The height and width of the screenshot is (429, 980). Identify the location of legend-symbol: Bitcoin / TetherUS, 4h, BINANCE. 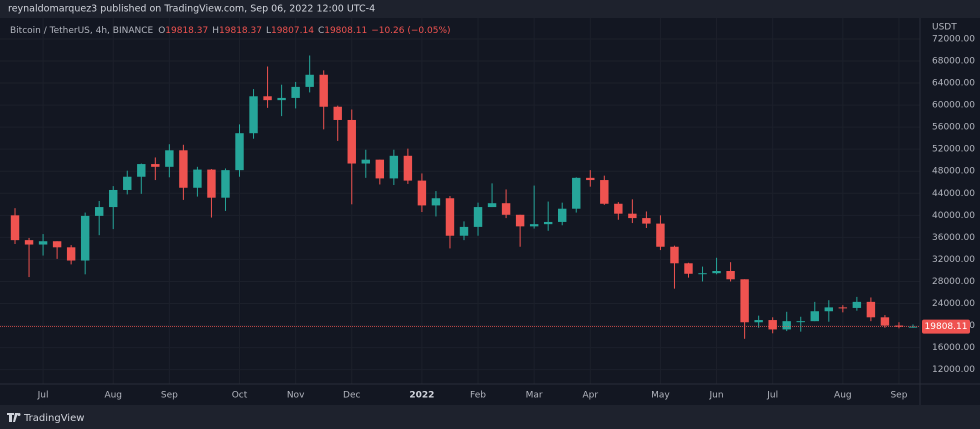
(82, 31).